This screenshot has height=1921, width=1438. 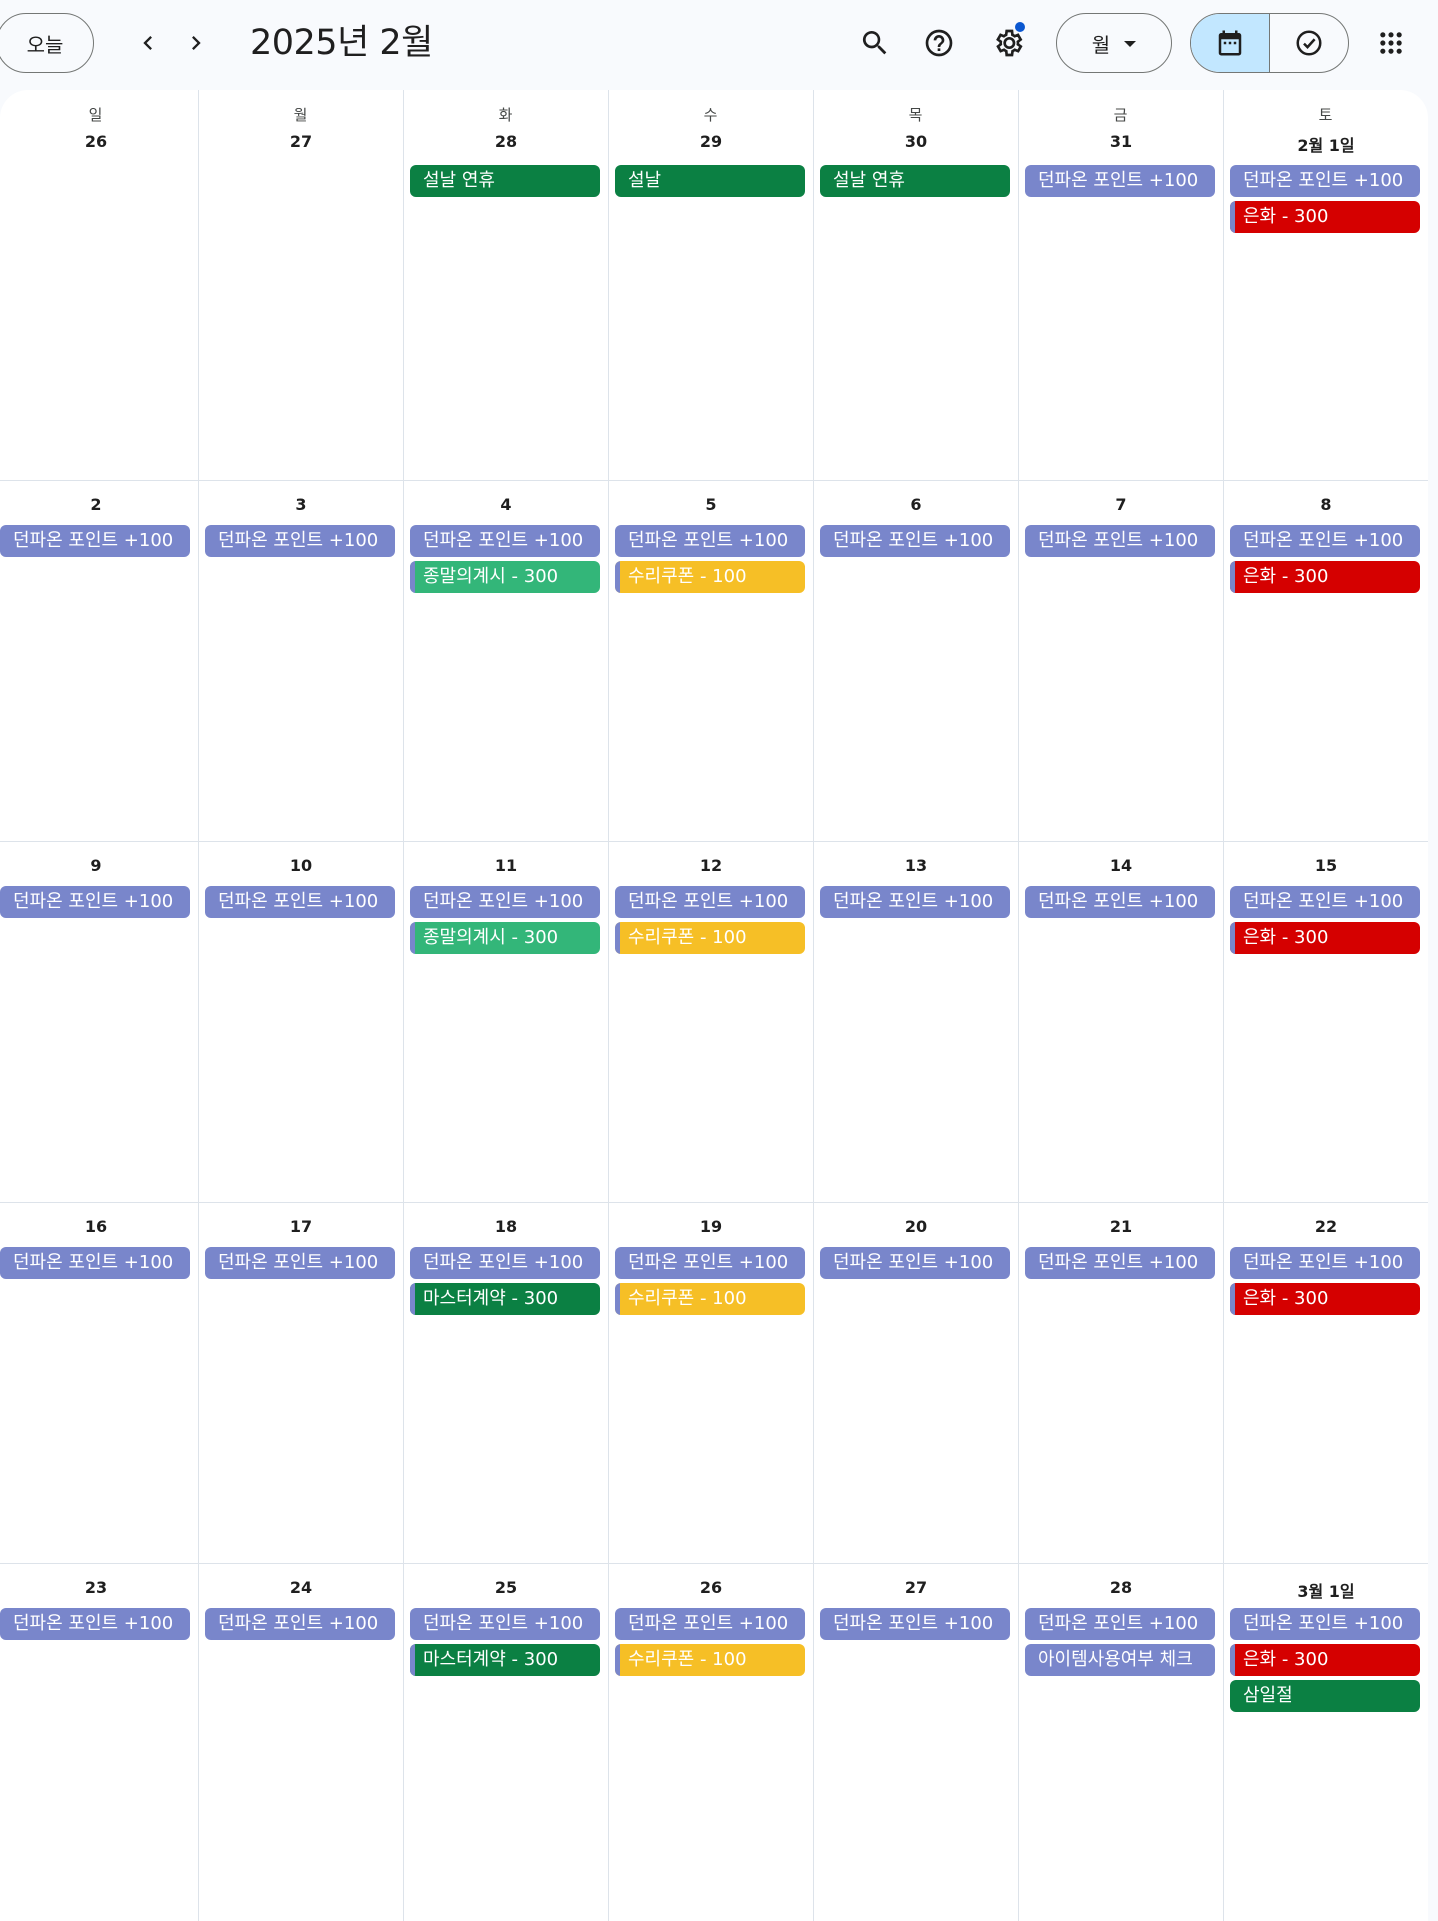 What do you see at coordinates (301, 1226) in the screenshot?
I see `day-number: 17` at bounding box center [301, 1226].